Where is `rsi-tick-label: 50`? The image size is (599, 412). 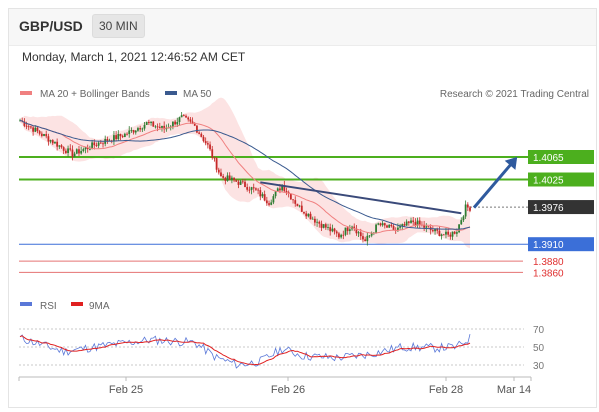 rsi-tick-label: 50 is located at coordinates (539, 348).